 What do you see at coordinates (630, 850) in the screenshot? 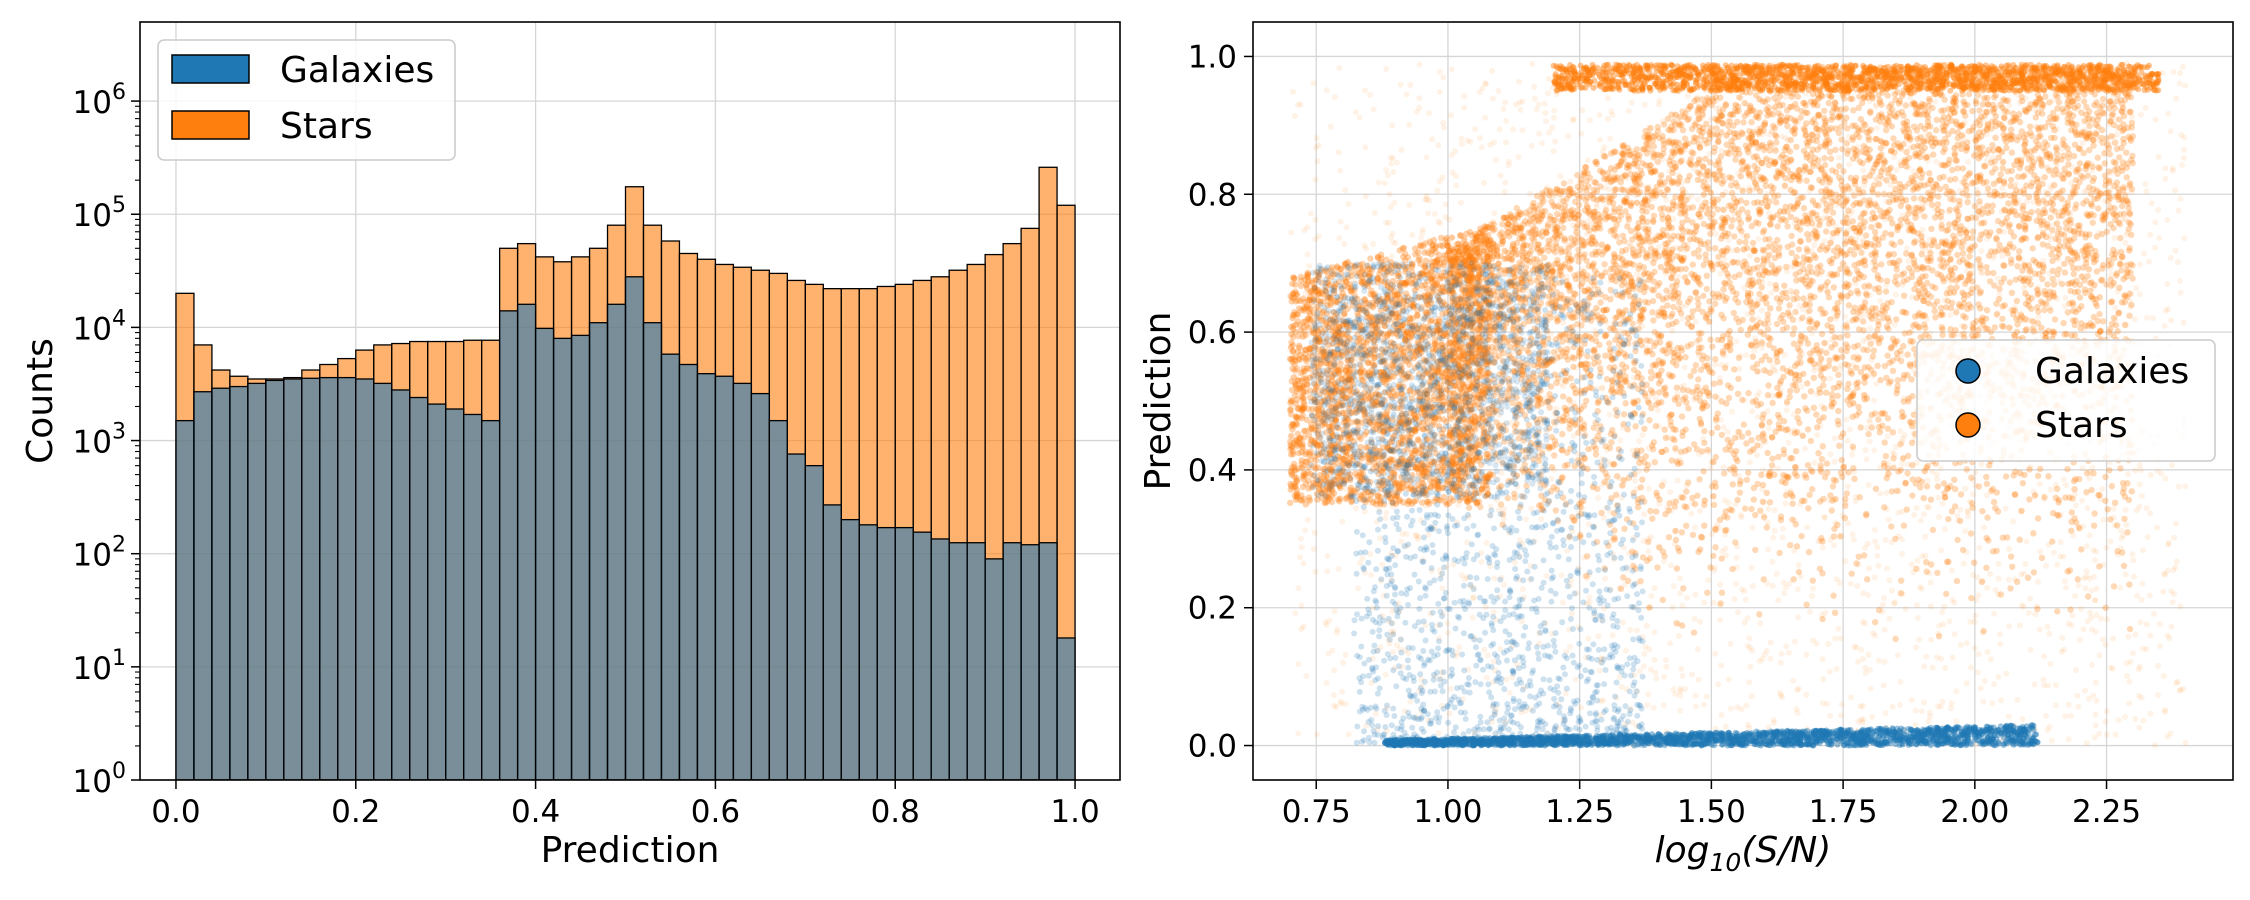
I see `histogram-x-label: Prediction` at bounding box center [630, 850].